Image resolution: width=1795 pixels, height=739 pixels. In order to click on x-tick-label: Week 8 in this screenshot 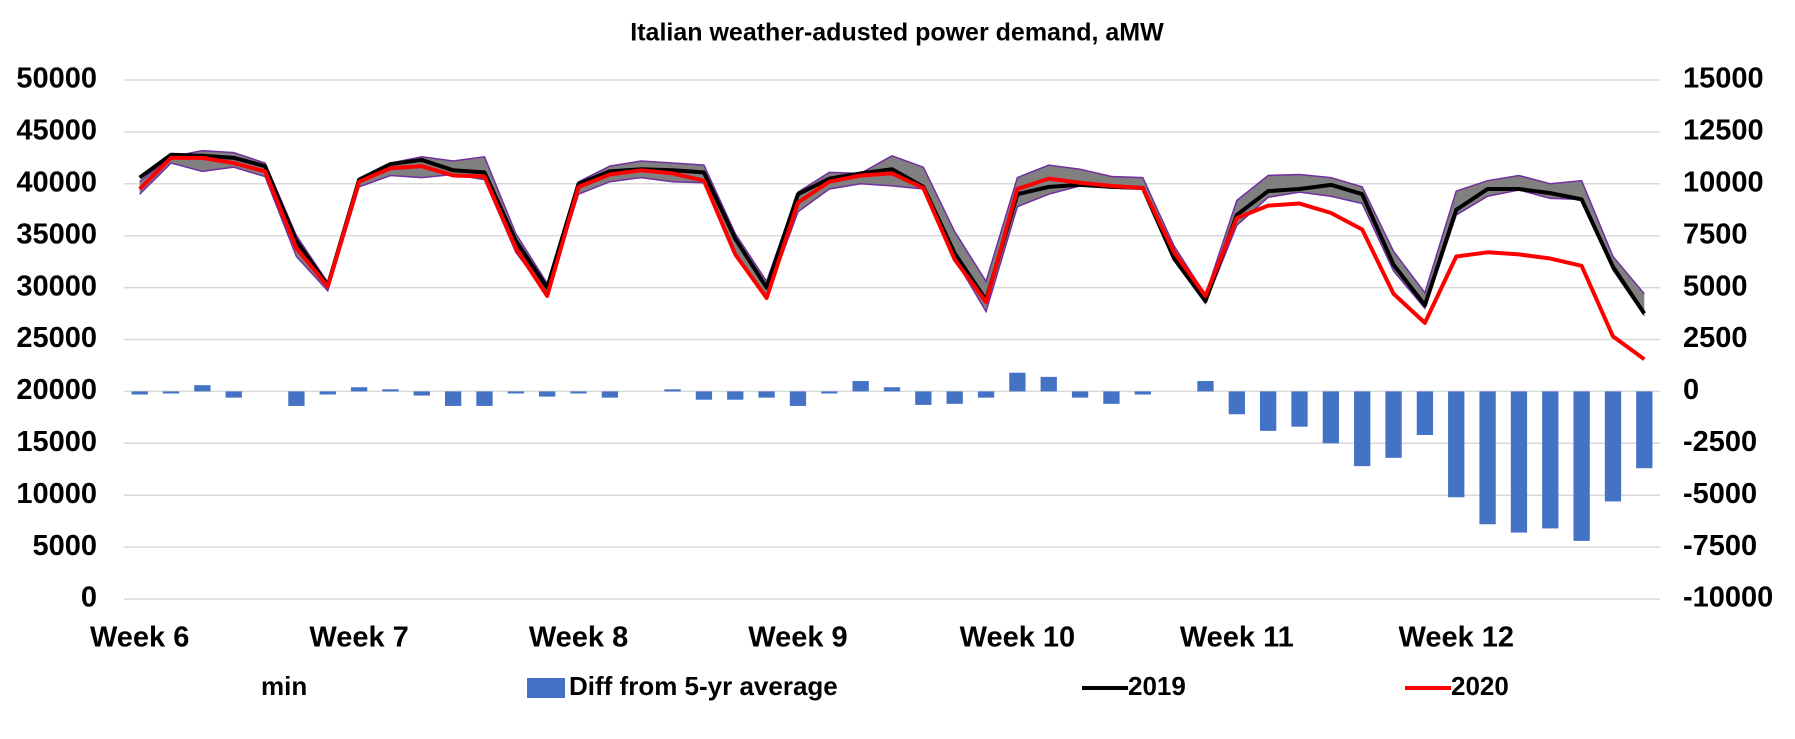, I will do `click(578, 638)`.